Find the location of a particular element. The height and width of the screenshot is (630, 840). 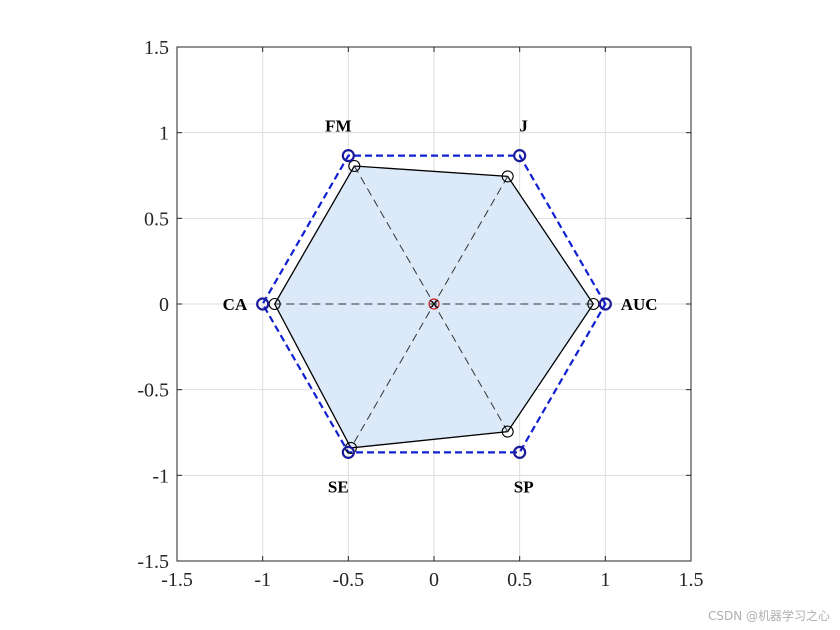

spoke-line is located at coordinates (429, 312).